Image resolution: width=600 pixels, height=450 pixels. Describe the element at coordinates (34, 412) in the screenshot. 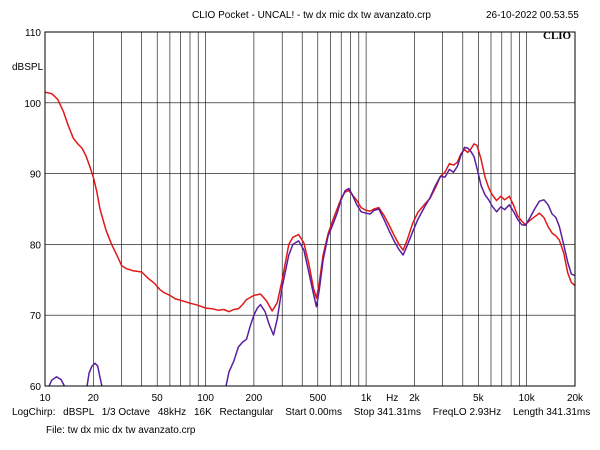

I see `setting-mode: LogChirp:` at that location.